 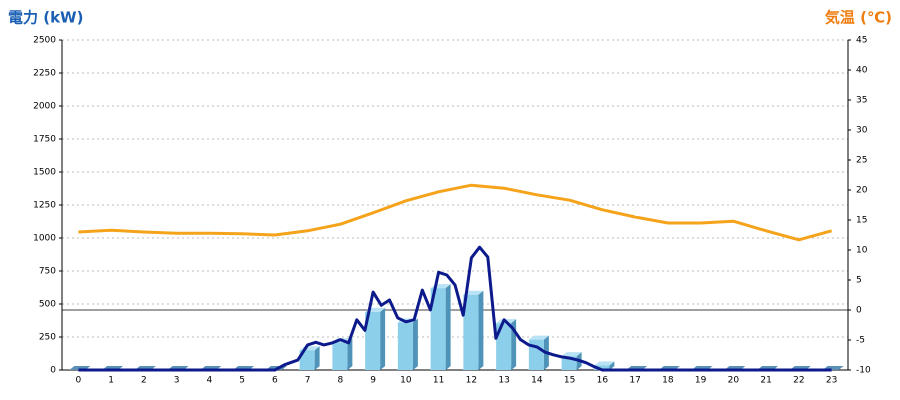 I want to click on y2-tick-label: 40, so click(x=862, y=71).